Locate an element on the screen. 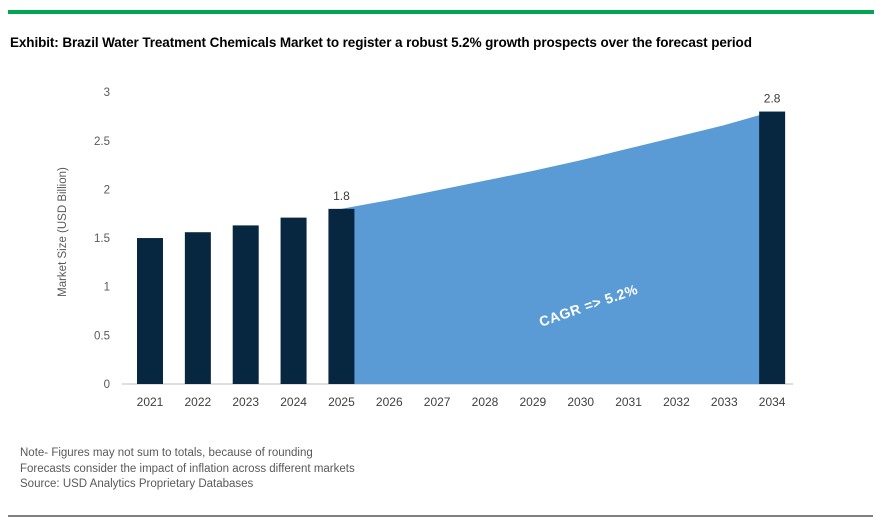 Image resolution: width=889 pixels, height=527 pixels. top-accent-rule is located at coordinates (441, 12).